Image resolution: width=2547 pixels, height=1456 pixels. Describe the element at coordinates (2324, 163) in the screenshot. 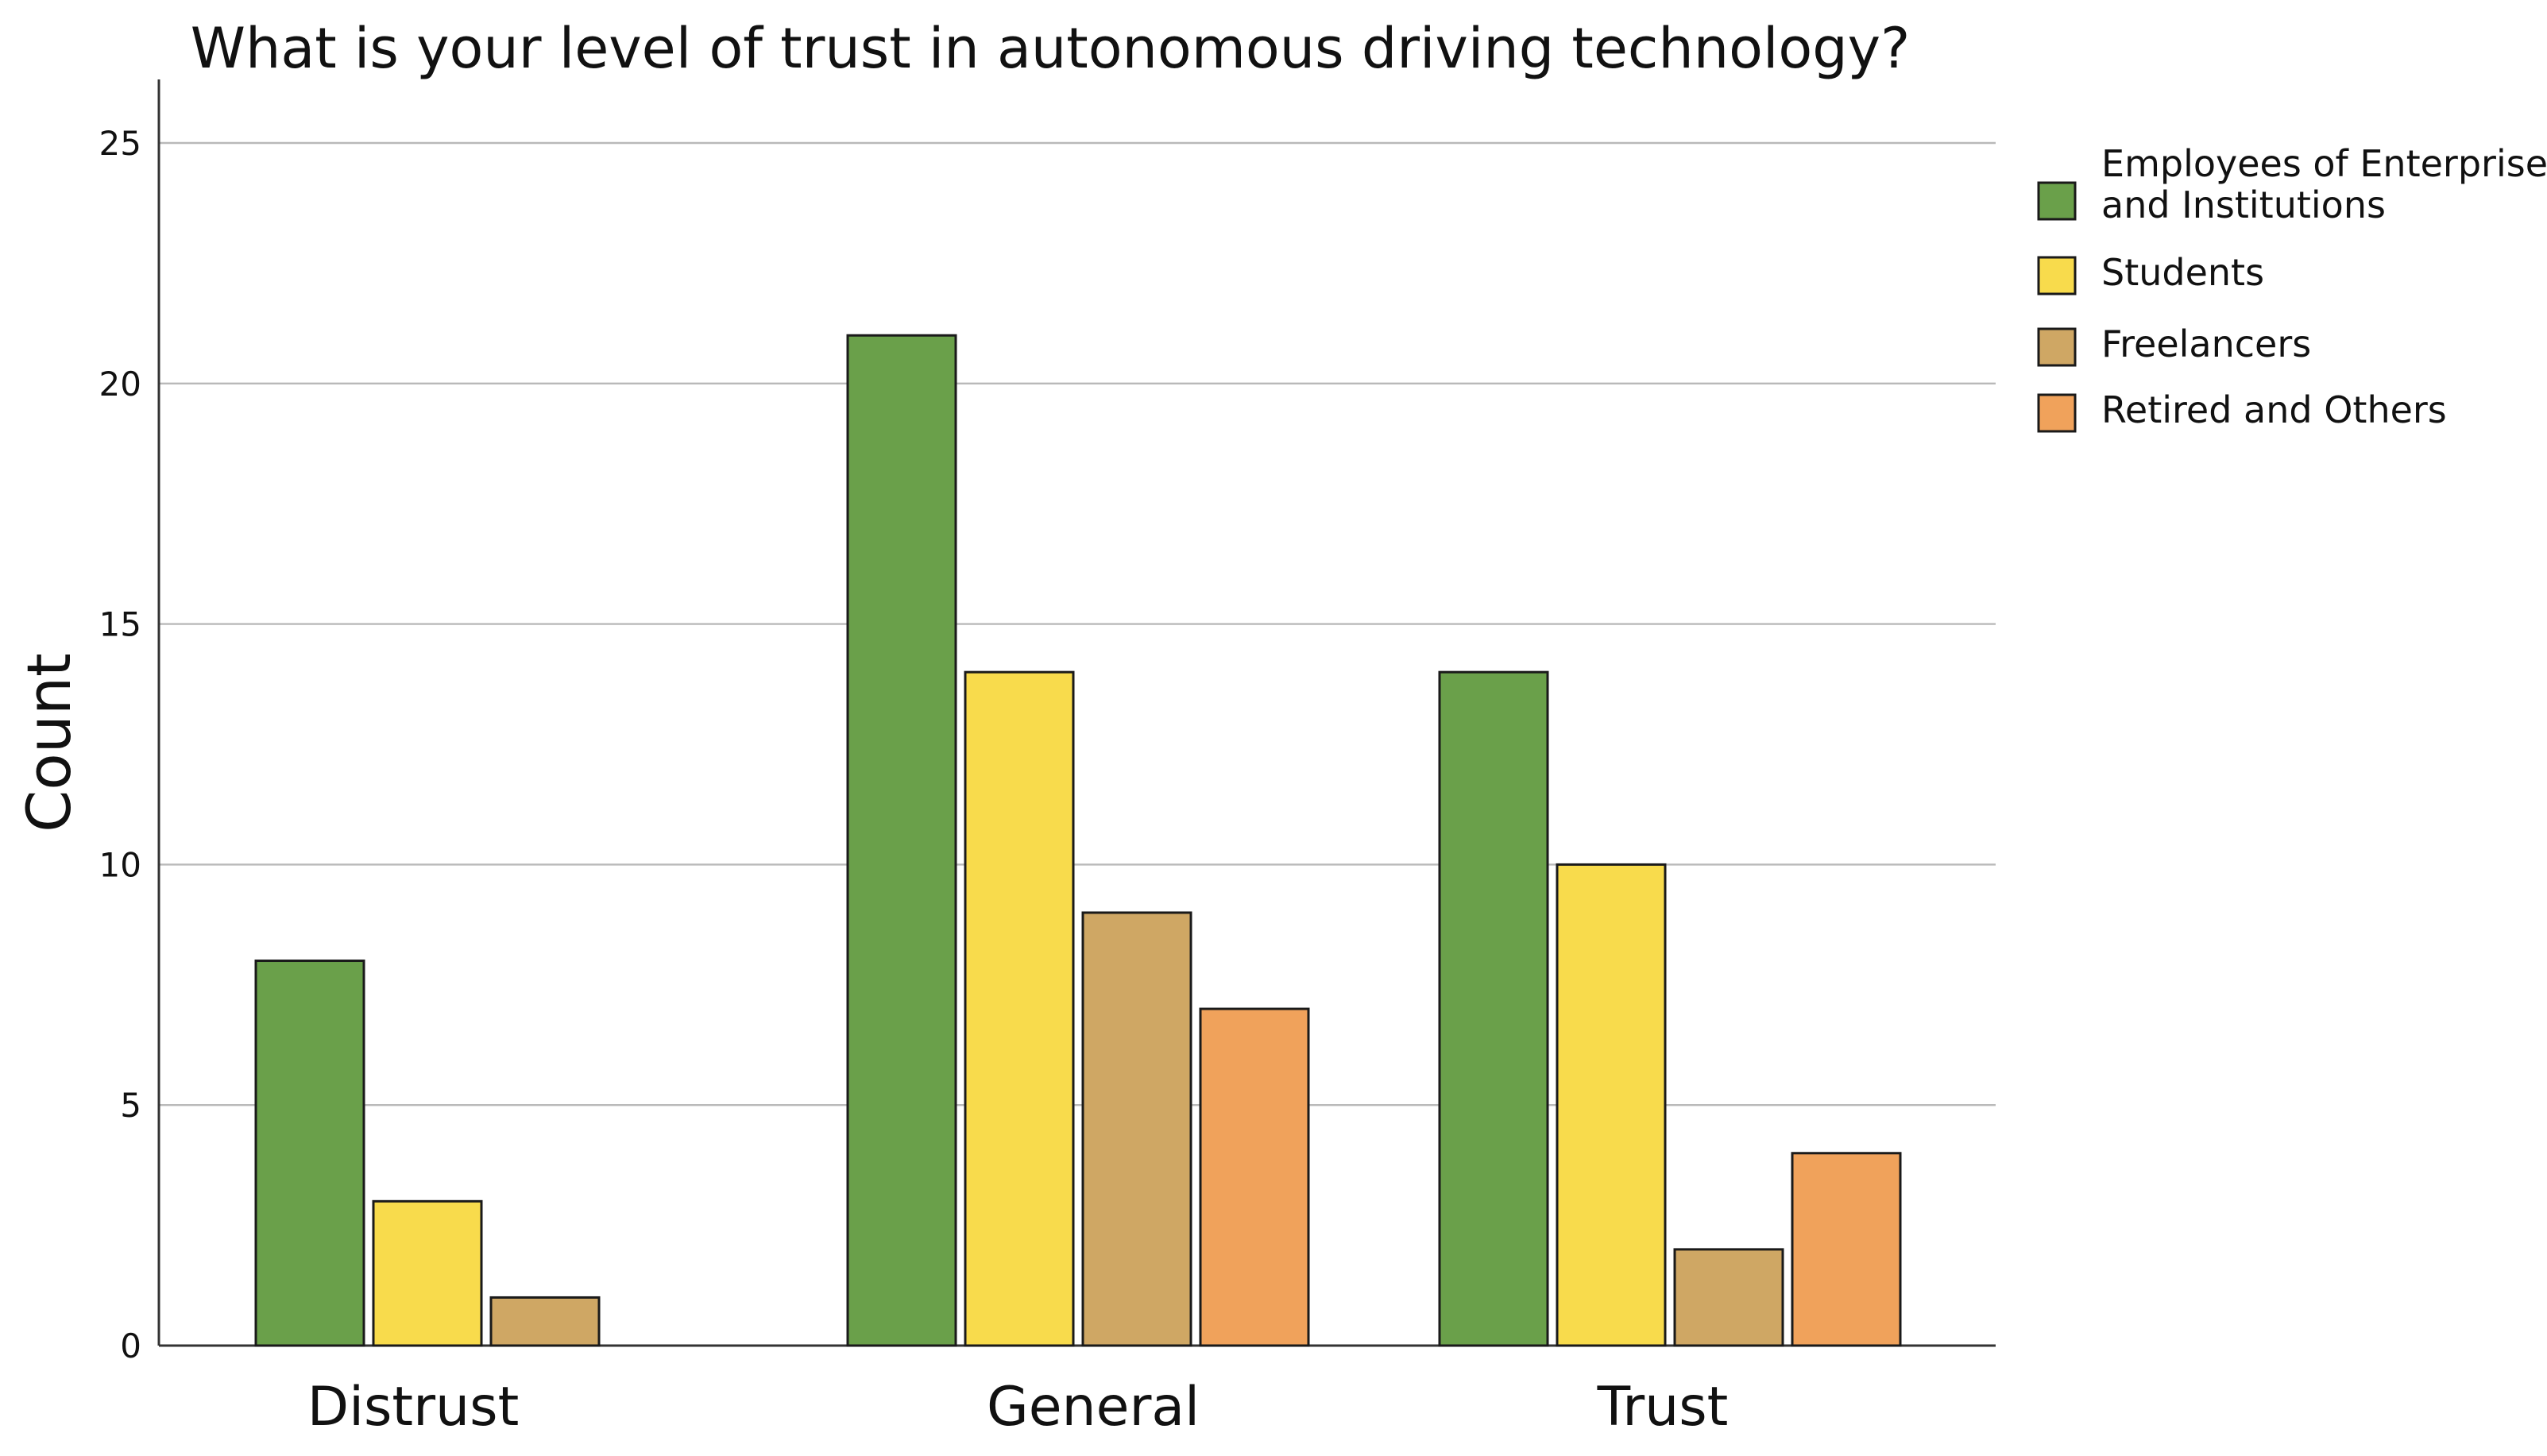

I see `legend-label: Employees of Enterprises` at that location.